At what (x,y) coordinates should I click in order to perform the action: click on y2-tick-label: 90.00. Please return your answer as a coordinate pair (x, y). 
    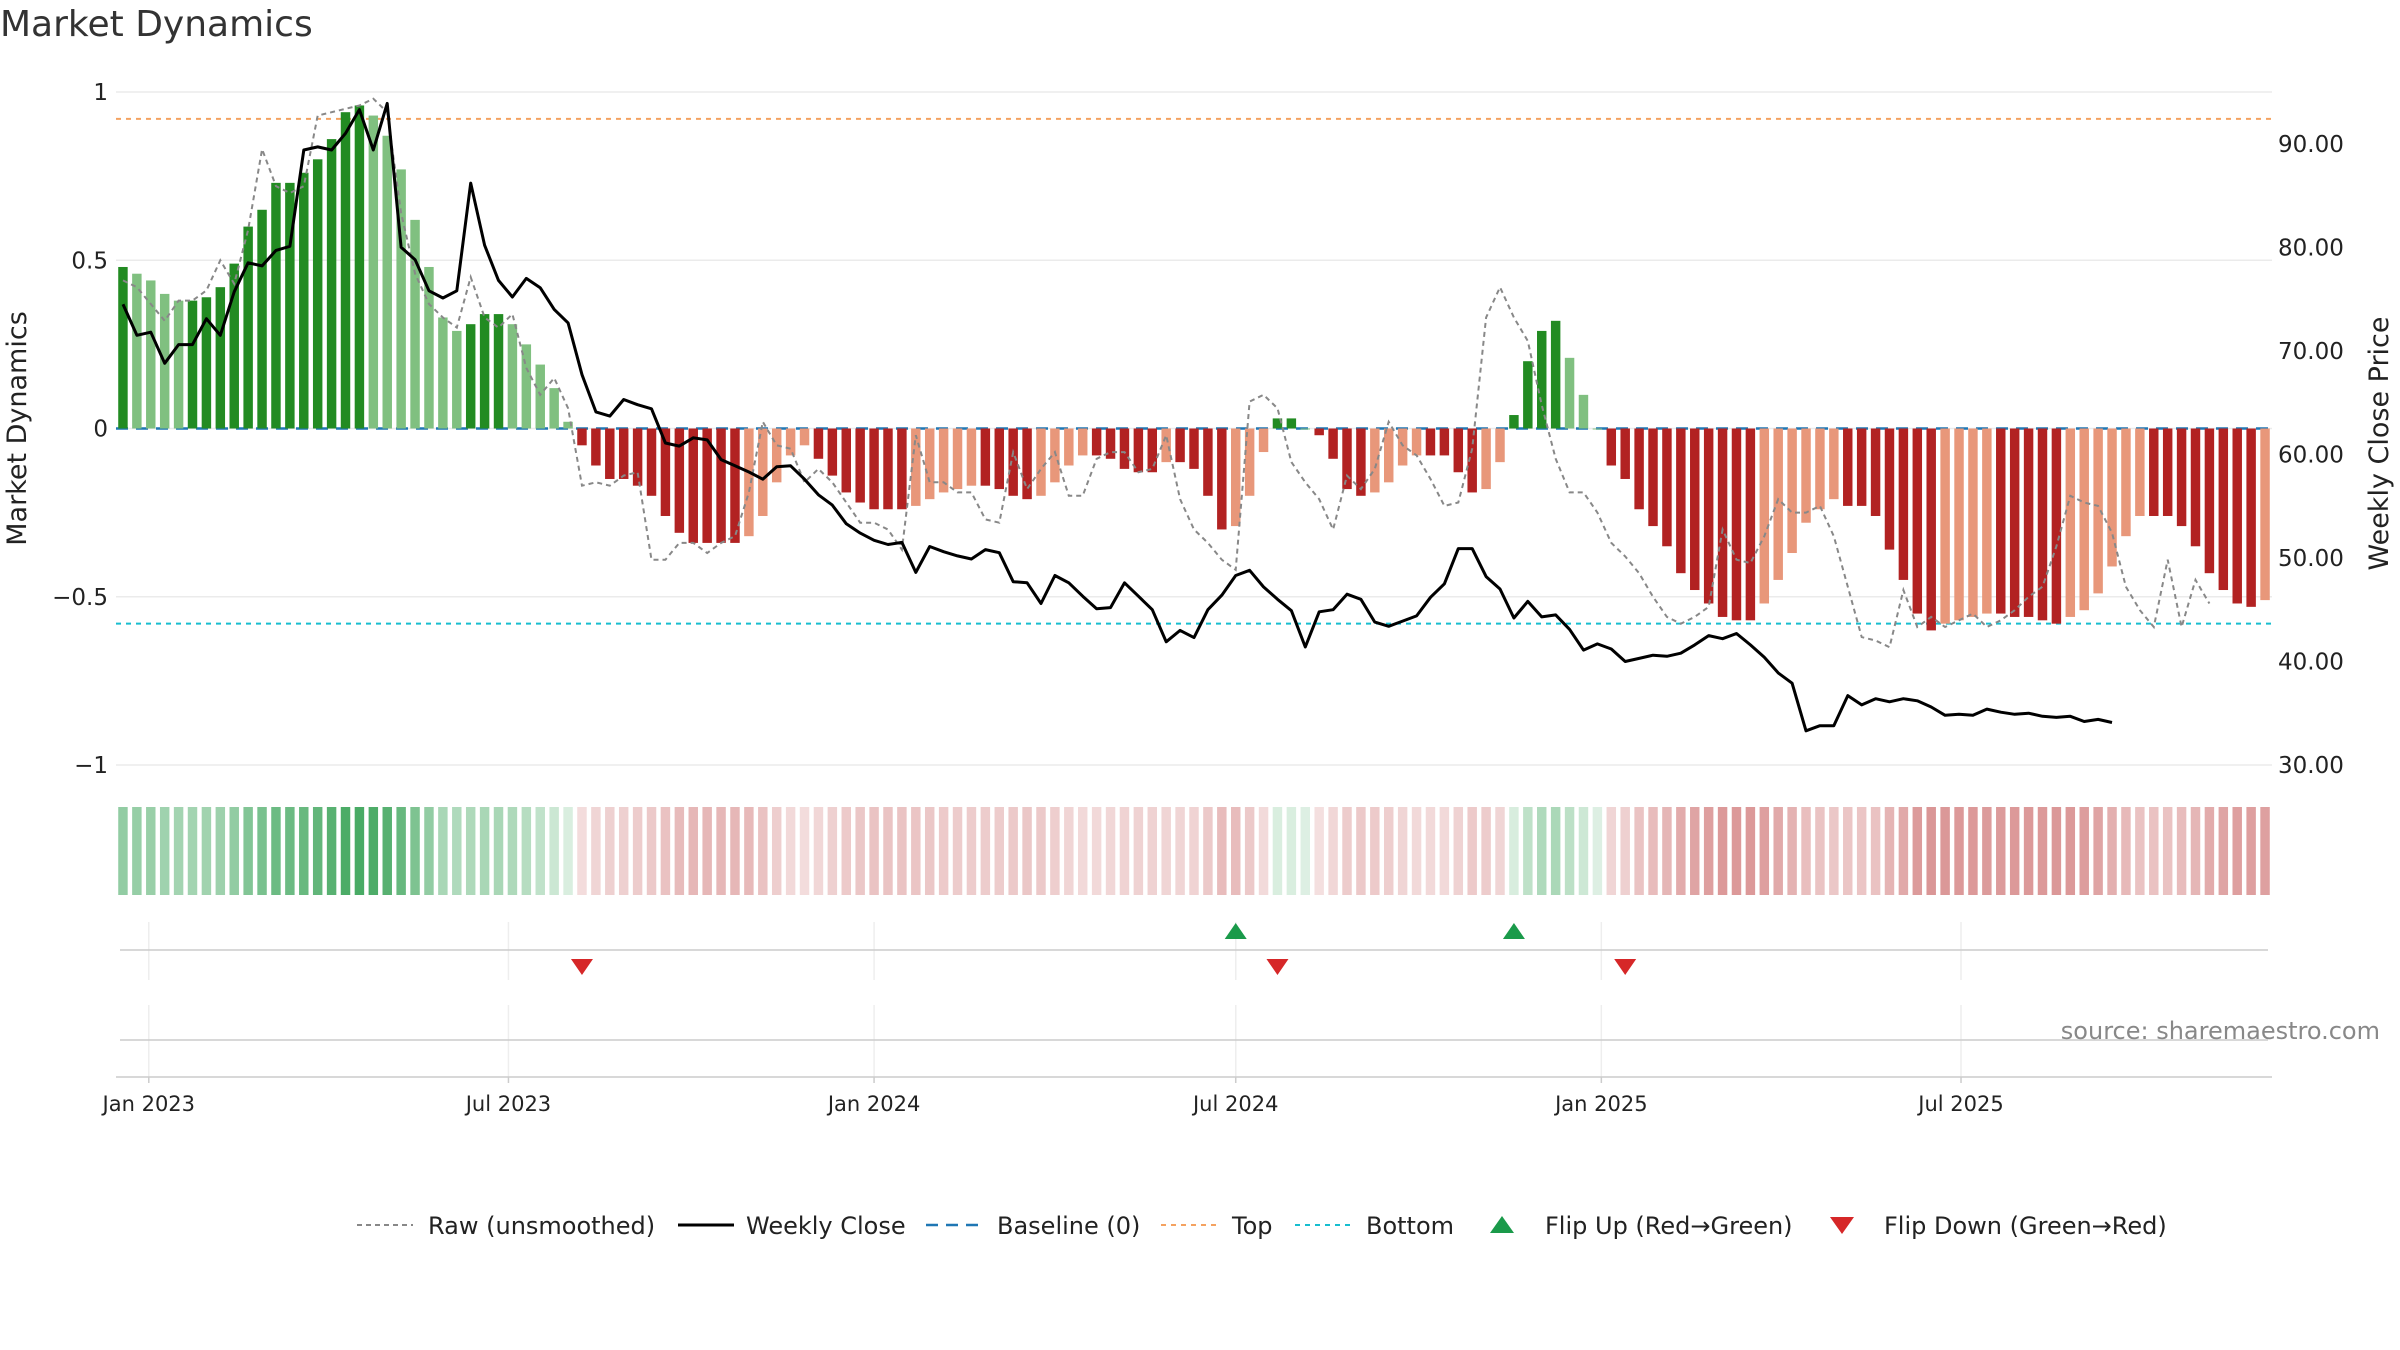
    Looking at the image, I should click on (2311, 145).